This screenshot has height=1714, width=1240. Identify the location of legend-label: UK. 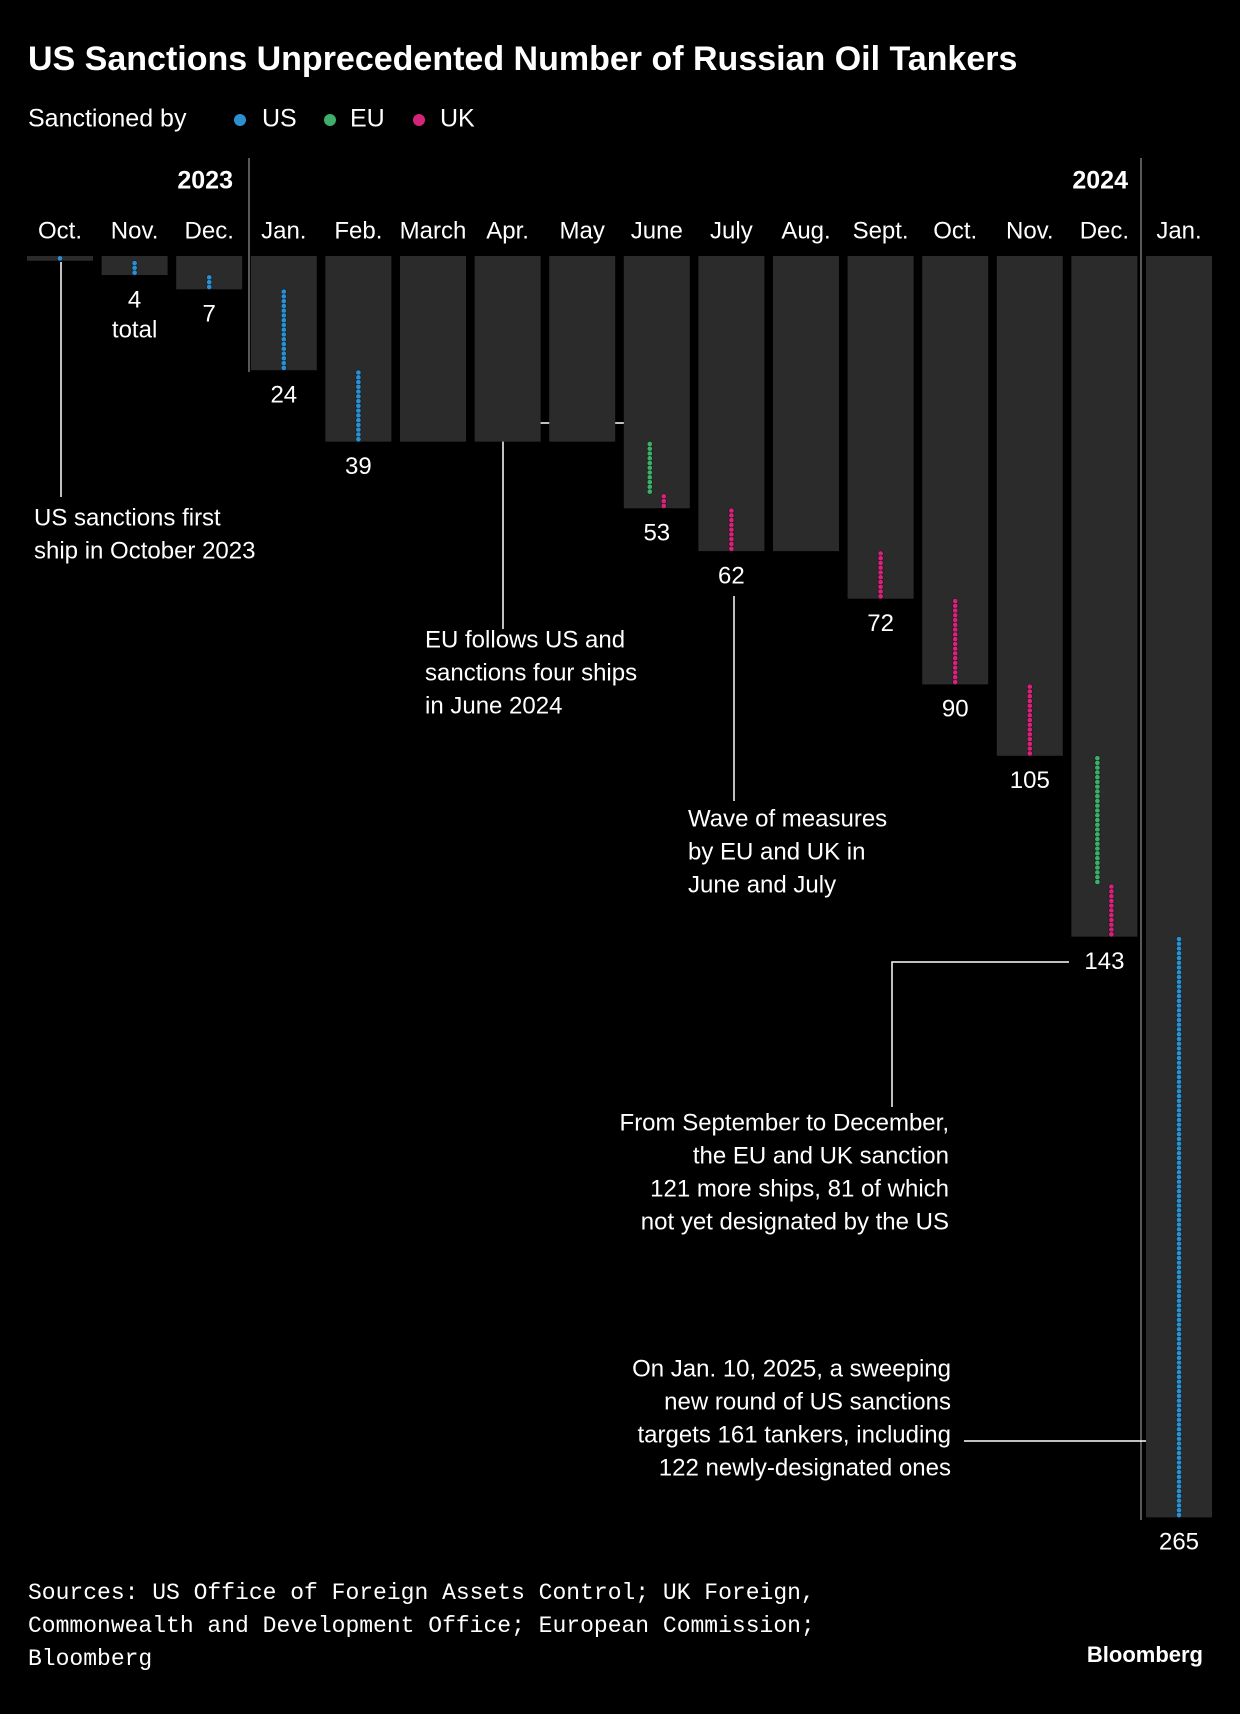
(457, 119).